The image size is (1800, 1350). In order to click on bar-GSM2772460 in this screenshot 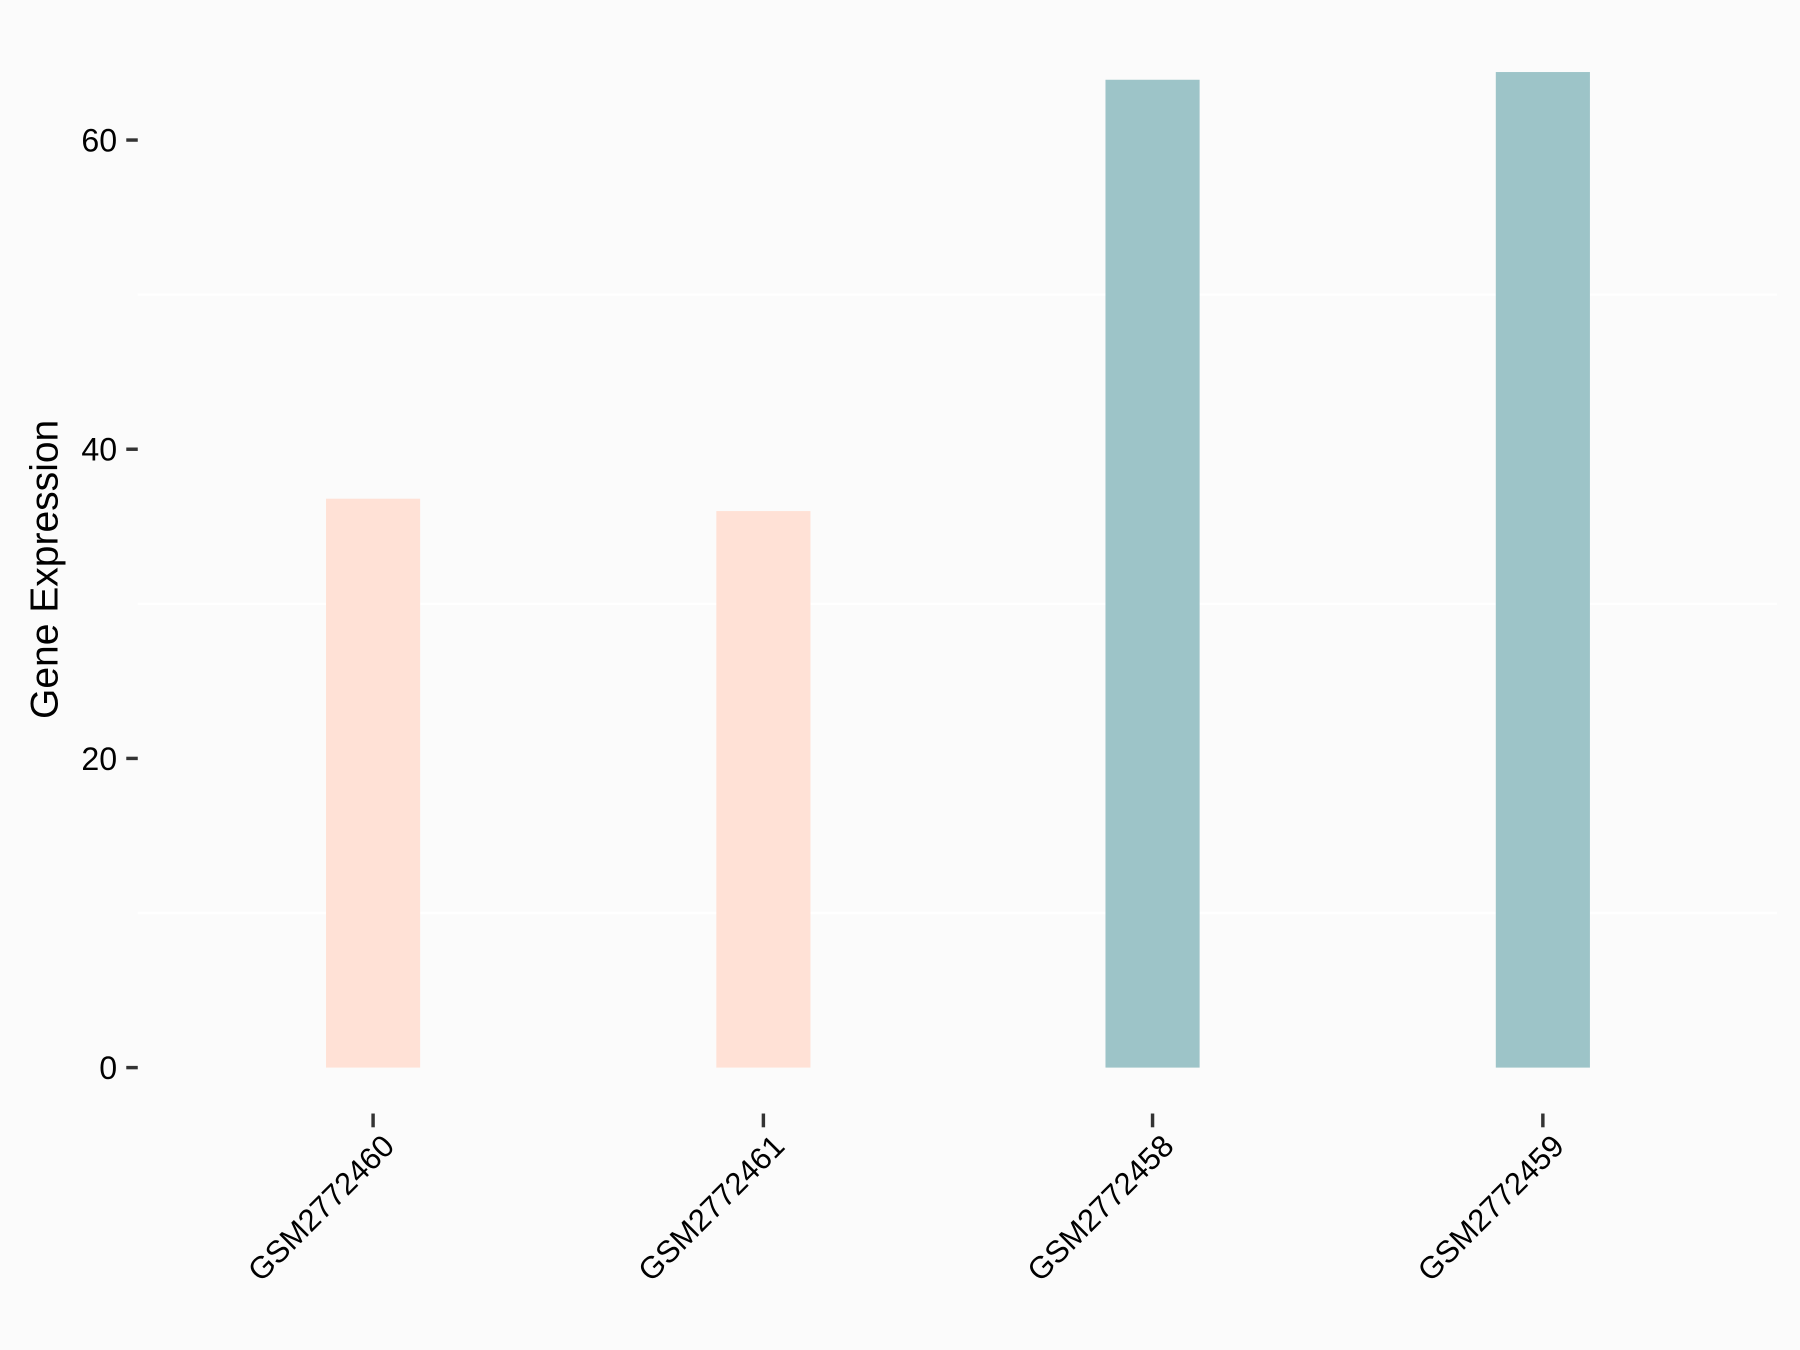, I will do `click(373, 783)`.